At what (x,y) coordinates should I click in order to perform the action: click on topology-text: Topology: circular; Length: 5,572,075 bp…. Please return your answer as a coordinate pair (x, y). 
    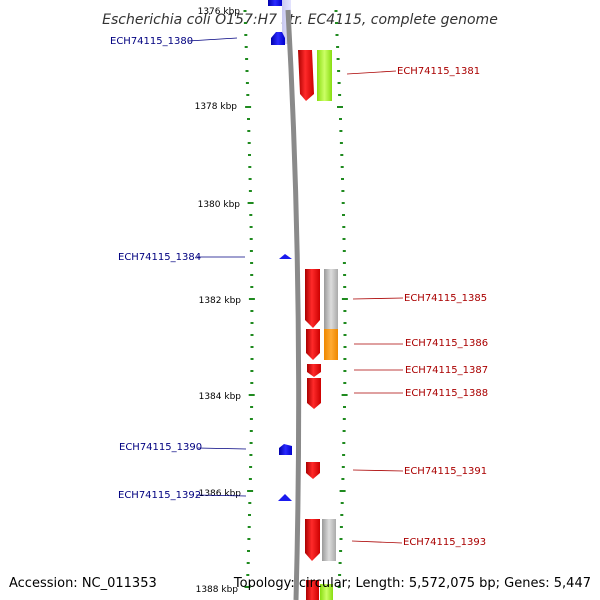
    Looking at the image, I should click on (412, 583).